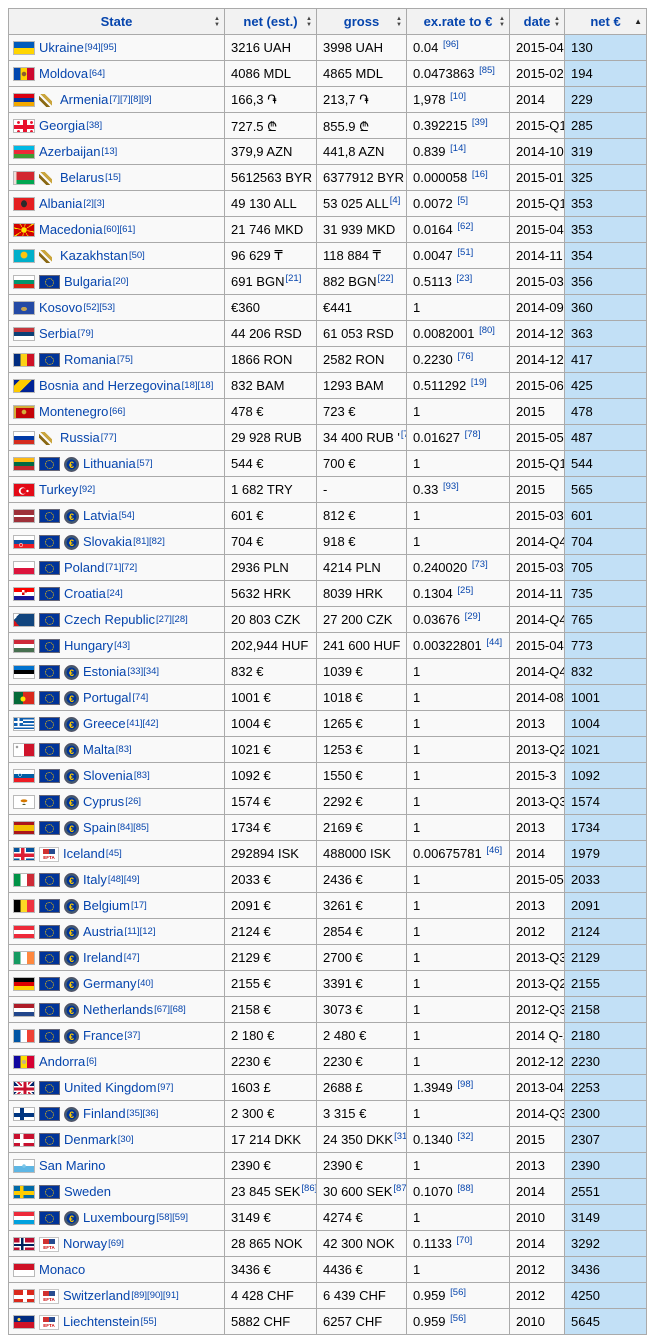 The image size is (654, 1343). What do you see at coordinates (90, 359) in the screenshot?
I see `country-link: Romania` at bounding box center [90, 359].